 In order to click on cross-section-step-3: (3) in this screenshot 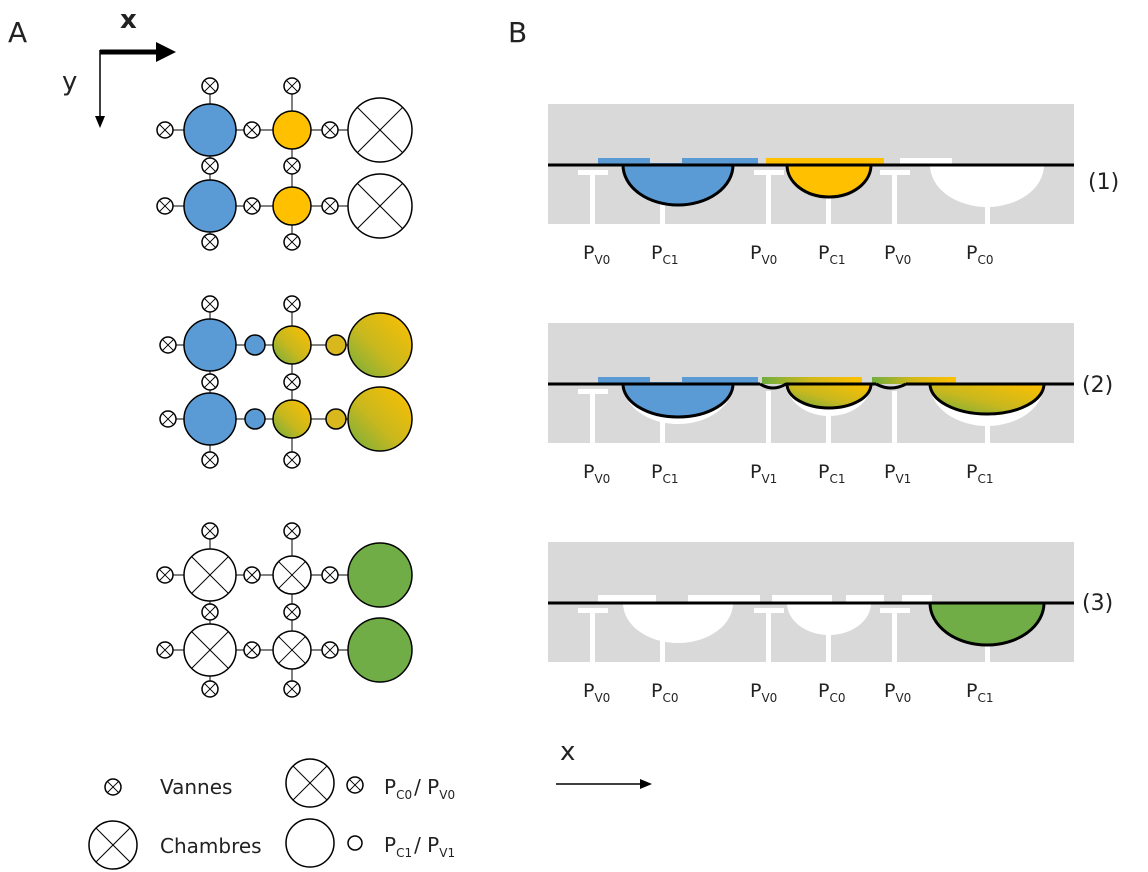, I will do `click(830, 602)`.